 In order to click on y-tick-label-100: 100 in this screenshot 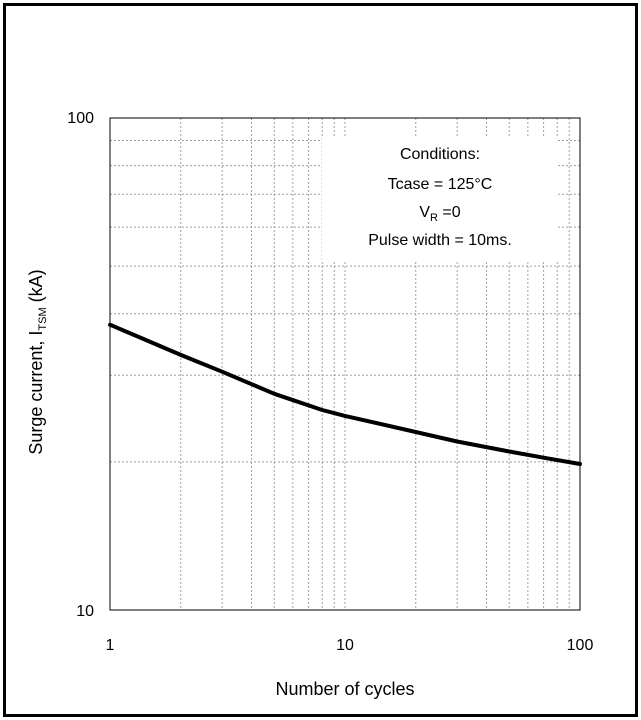, I will do `click(80, 118)`.